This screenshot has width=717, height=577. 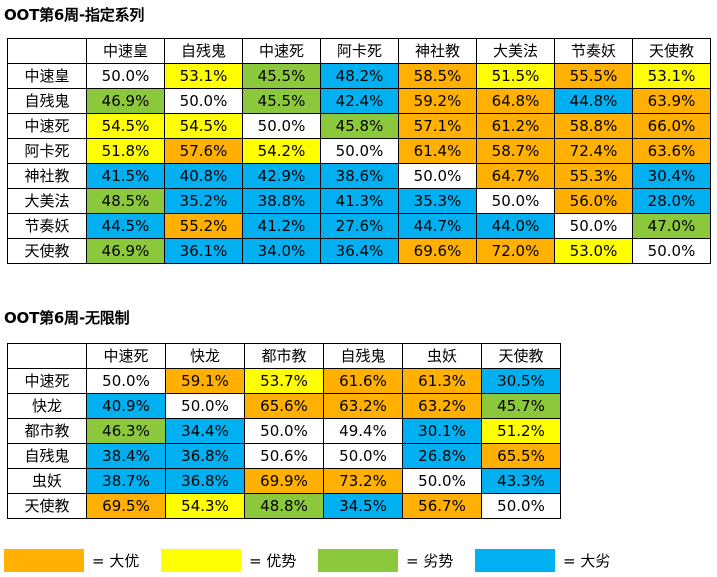 I want to click on column-header: 节奏妖, so click(x=593, y=51).